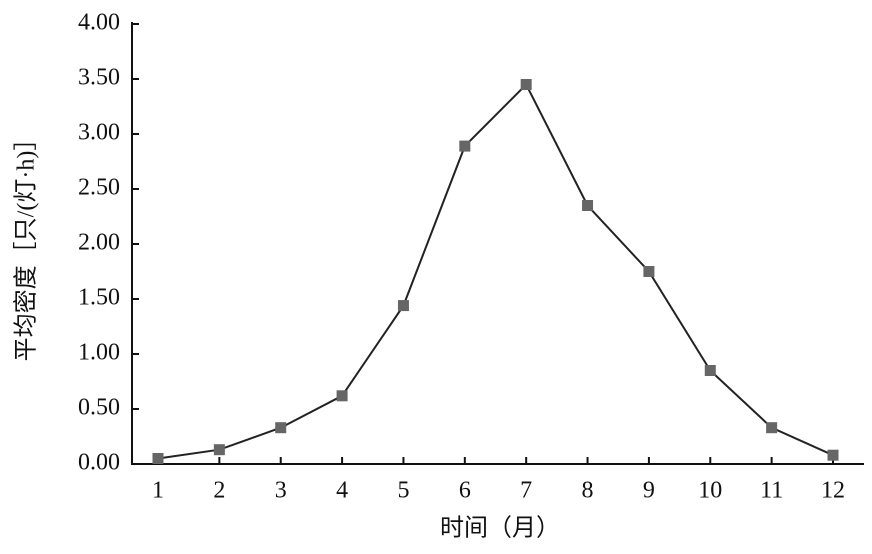  I want to click on x-tick-label: 12, so click(833, 491).